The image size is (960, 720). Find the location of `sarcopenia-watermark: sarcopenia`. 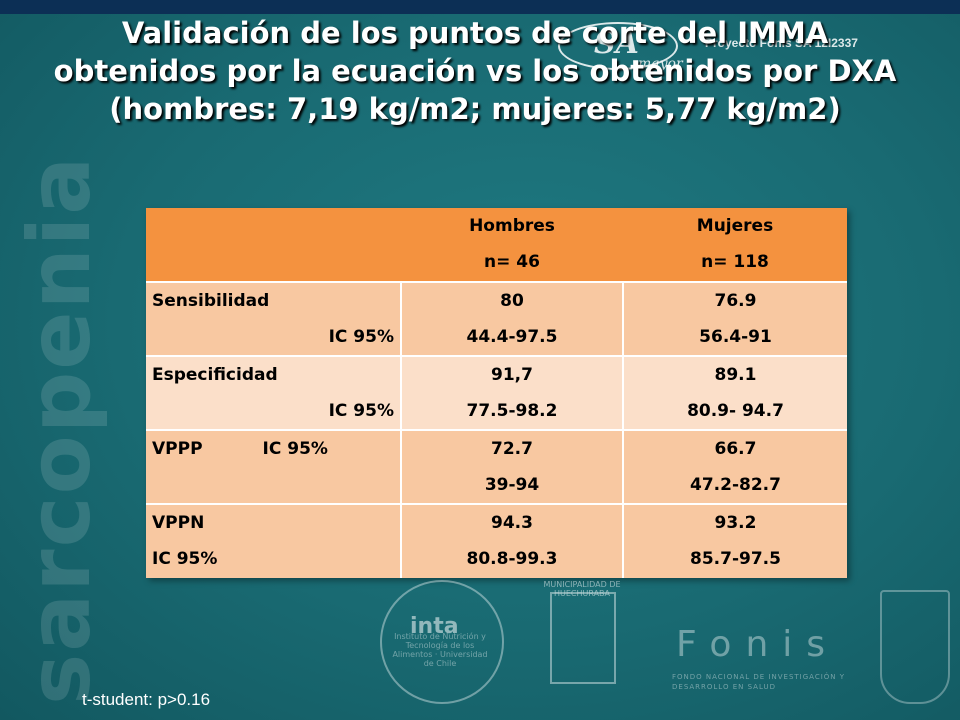

sarcopenia-watermark: sarcopenia is located at coordinates (60, 429).